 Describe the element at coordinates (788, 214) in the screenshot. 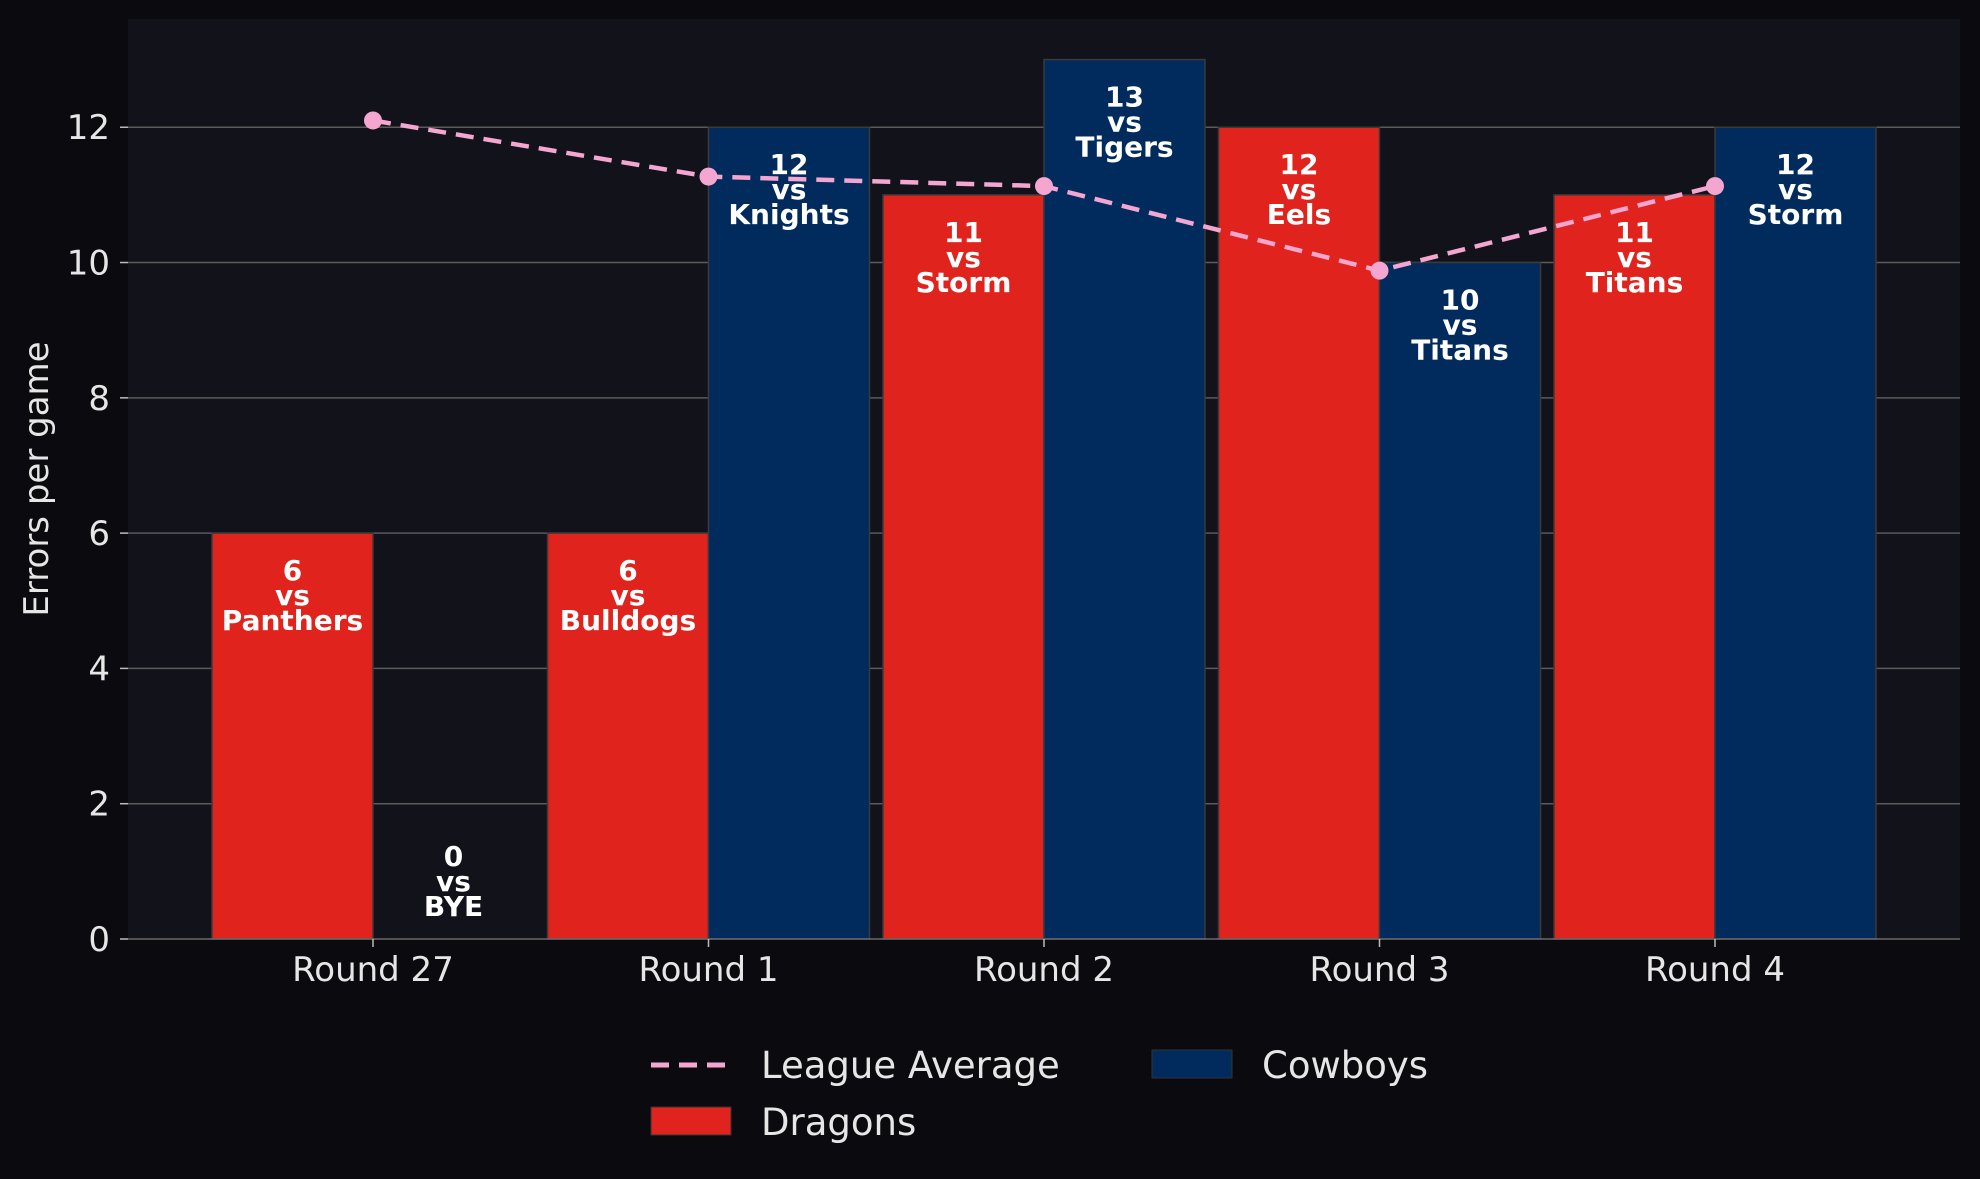

I see `bar-opponent-label: Knights` at that location.